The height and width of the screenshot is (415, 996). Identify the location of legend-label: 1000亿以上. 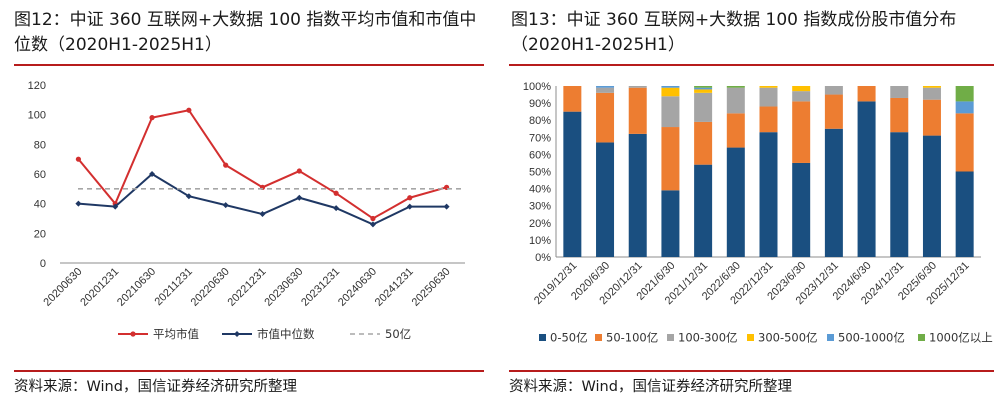
(961, 338).